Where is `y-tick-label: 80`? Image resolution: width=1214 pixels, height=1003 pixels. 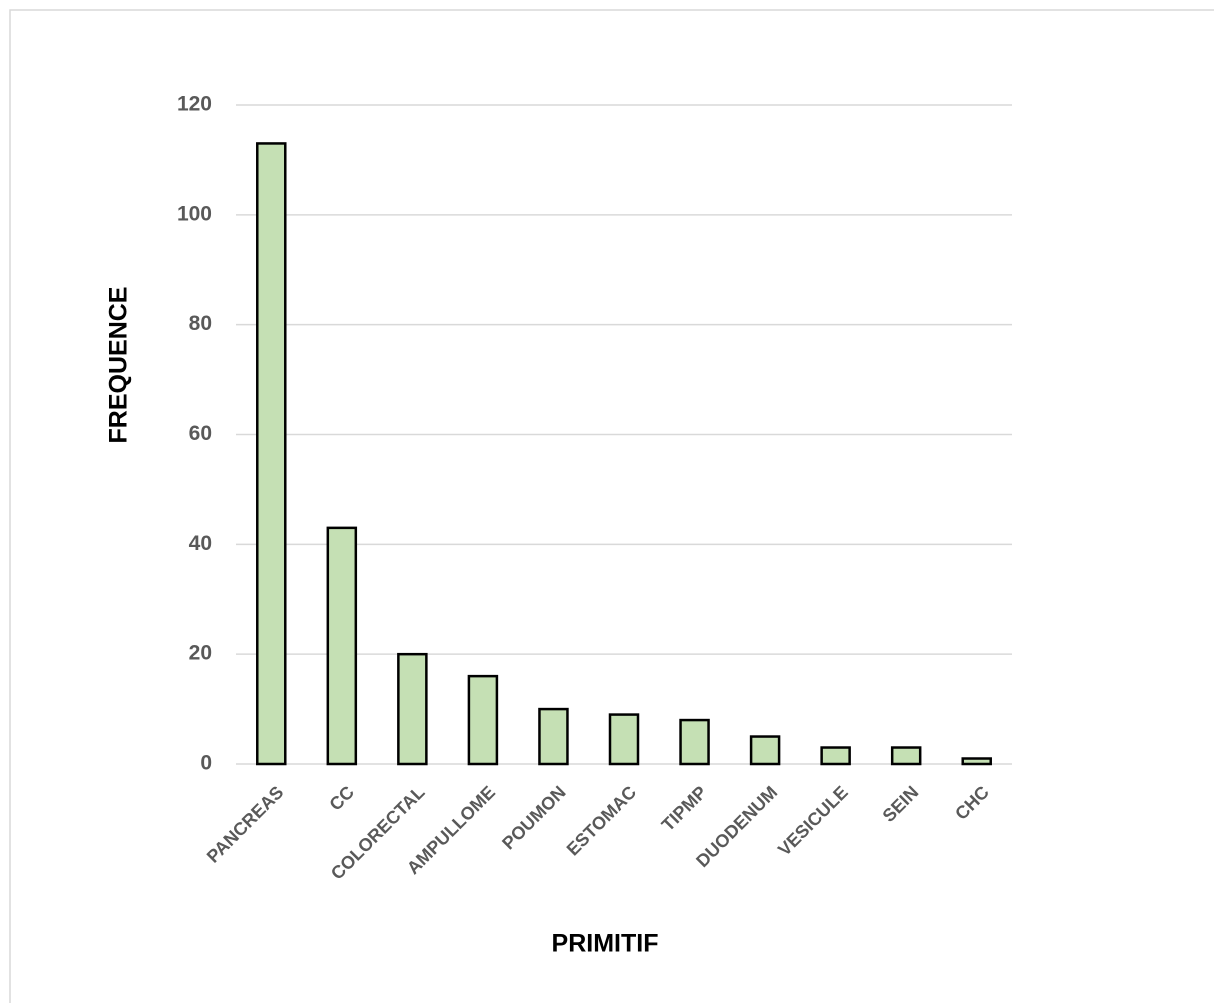 y-tick-label: 80 is located at coordinates (200, 323).